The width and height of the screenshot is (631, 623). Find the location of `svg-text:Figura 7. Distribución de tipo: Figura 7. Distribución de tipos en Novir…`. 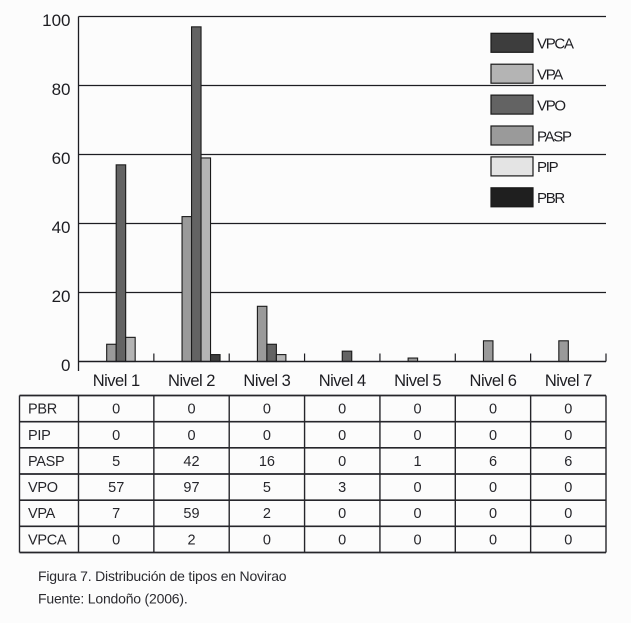

svg-text:Figura 7. Distribución de tipo: Figura 7. Distribución de tipos en Novir… is located at coordinates (162, 576).